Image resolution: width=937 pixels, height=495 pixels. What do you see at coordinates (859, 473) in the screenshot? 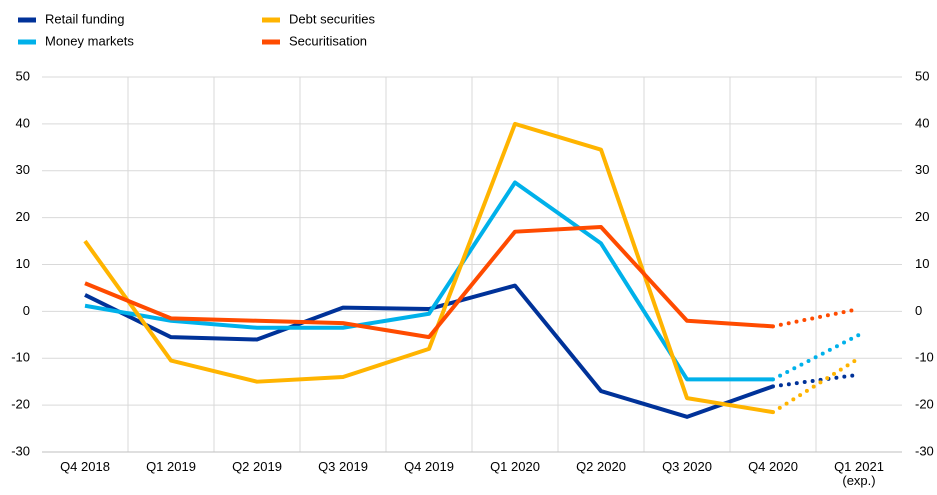
I see `x-tick-label: Q1 2021 (exp.)` at bounding box center [859, 473].